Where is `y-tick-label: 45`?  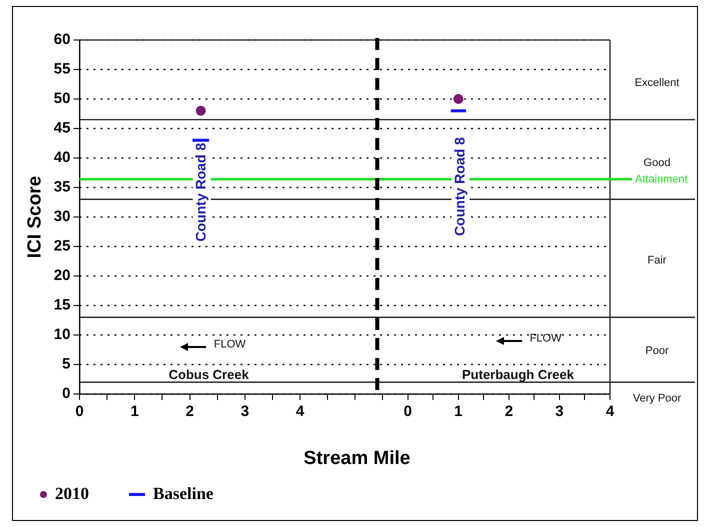 y-tick-label: 45 is located at coordinates (62, 128).